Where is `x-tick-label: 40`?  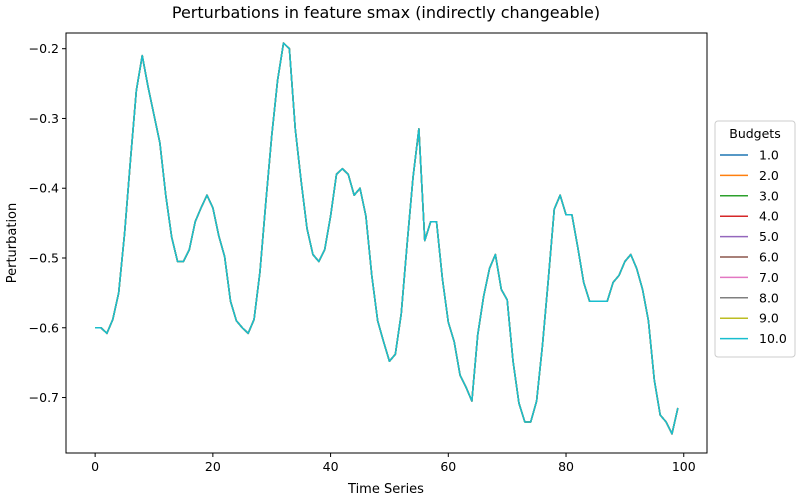
x-tick-label: 40 is located at coordinates (331, 466).